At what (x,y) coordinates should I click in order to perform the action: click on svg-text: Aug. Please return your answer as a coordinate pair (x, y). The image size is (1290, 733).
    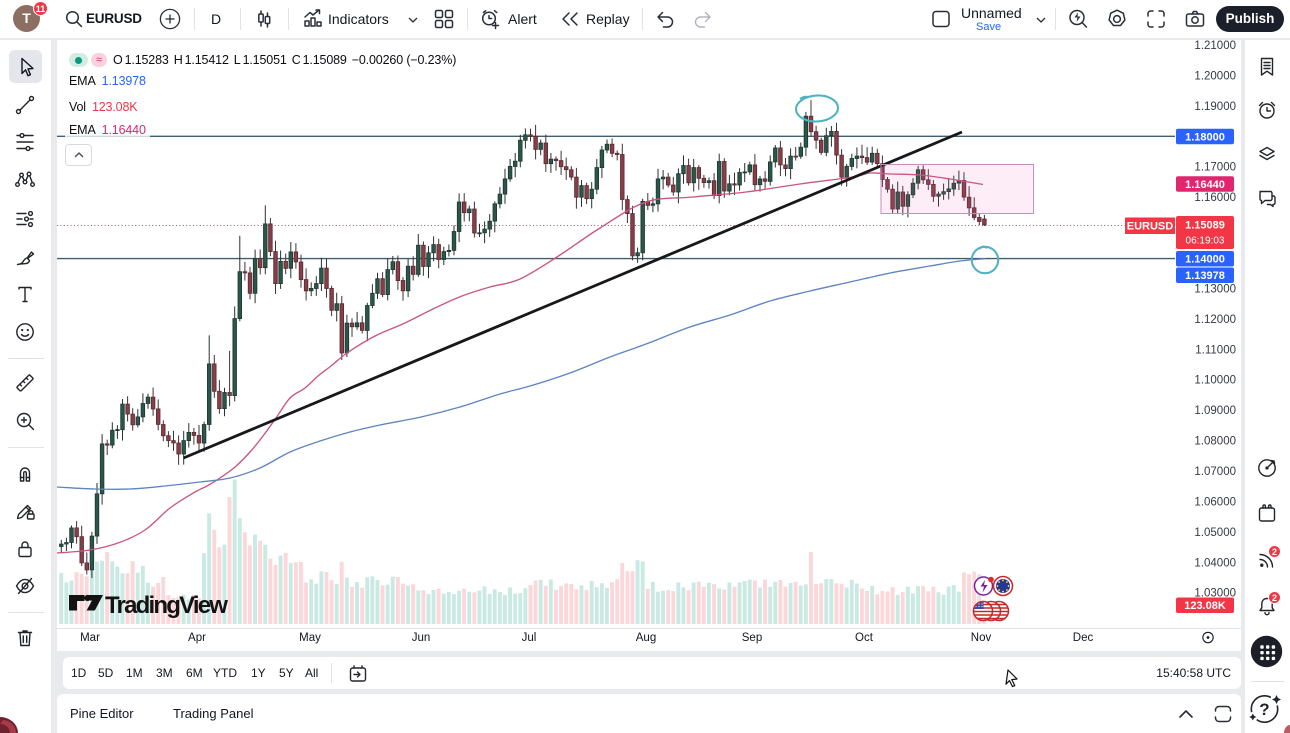
    Looking at the image, I should click on (646, 638).